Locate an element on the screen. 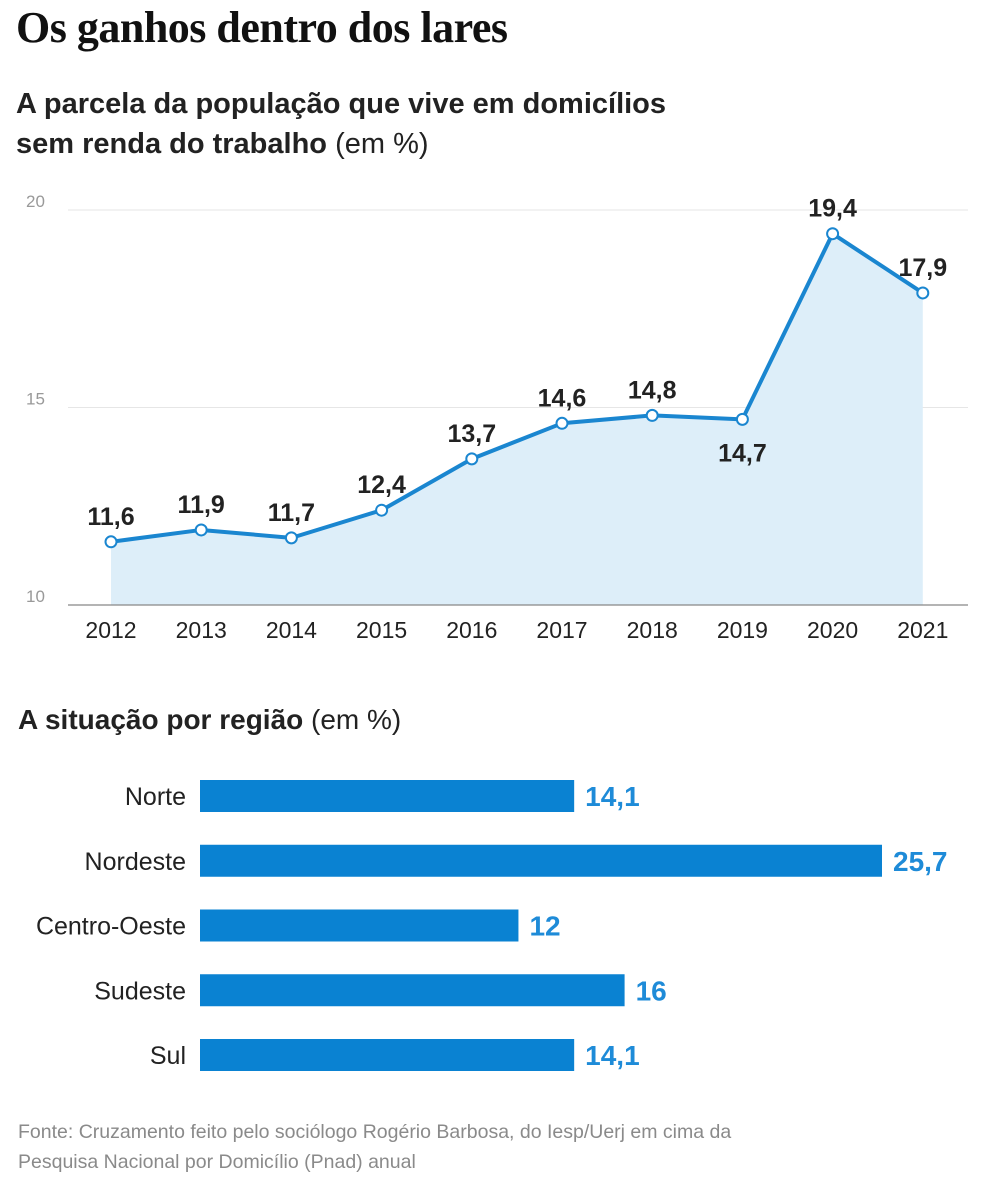  data-point-2021 is located at coordinates (923, 293).